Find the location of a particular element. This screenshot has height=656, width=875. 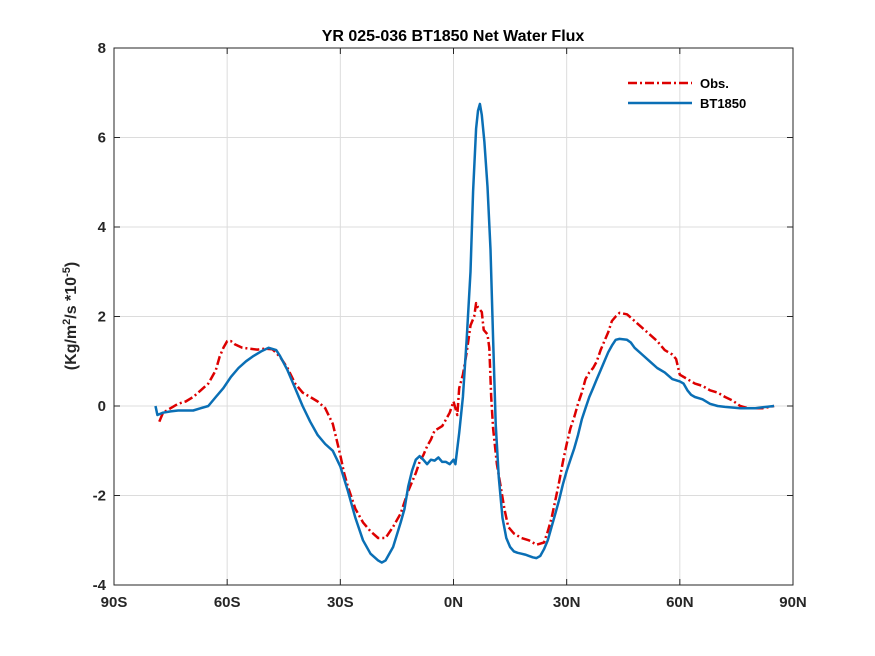

y-tick-label: 6 is located at coordinates (102, 138).